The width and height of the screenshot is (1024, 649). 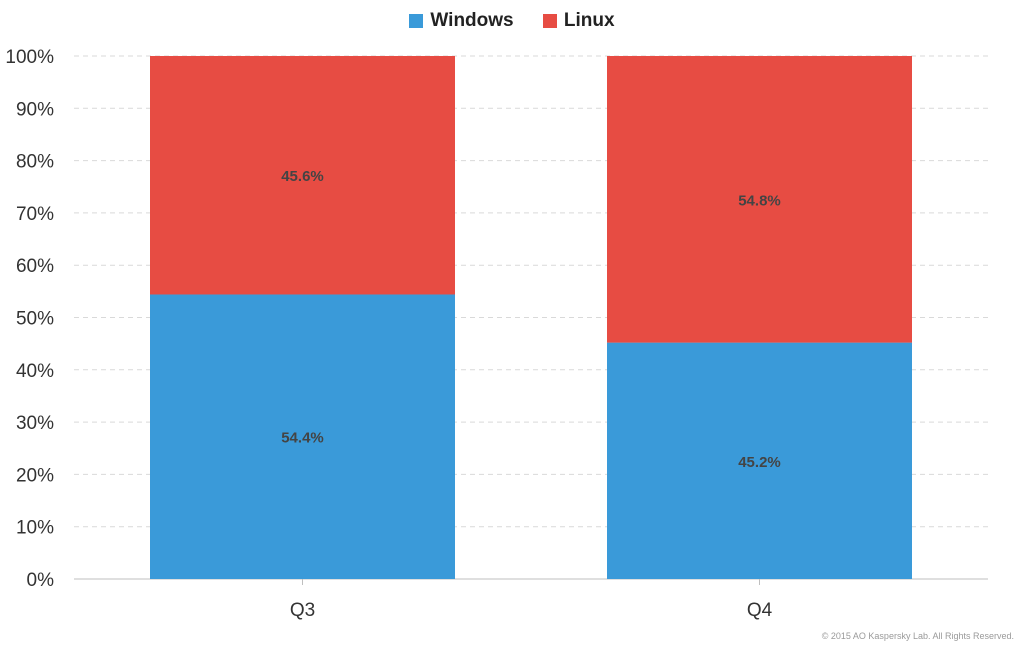 I want to click on y-tick-label: 20%, so click(x=35, y=475).